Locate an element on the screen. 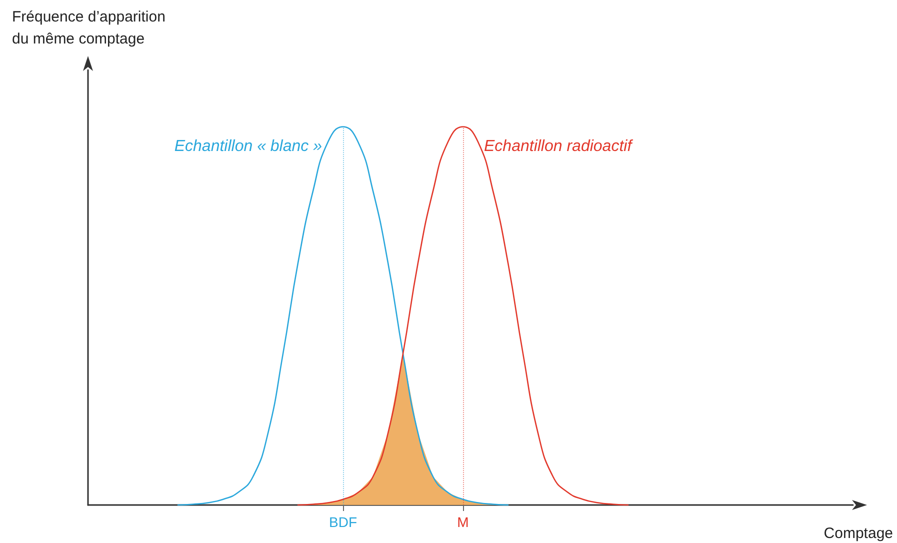 Image resolution: width=897 pixels, height=543 pixels. text: Fréquence d’apparition du même comptage is located at coordinates (89, 28).